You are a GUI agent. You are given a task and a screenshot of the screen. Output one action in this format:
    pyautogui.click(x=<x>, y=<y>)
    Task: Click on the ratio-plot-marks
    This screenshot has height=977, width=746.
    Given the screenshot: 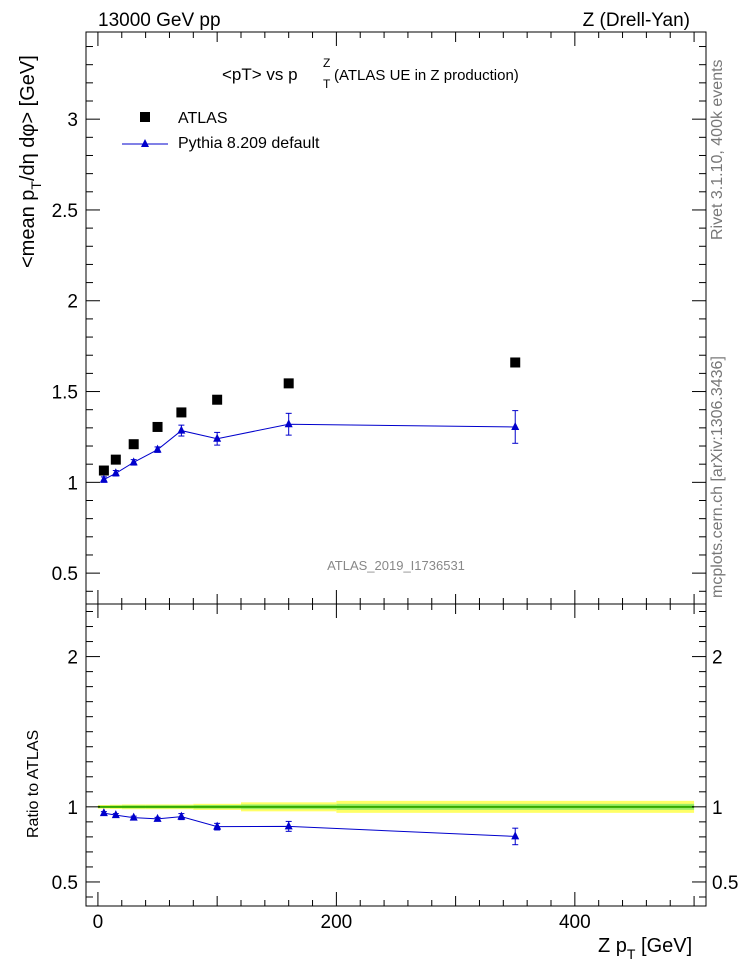 What is the action you would take?
    pyautogui.click(x=309, y=827)
    